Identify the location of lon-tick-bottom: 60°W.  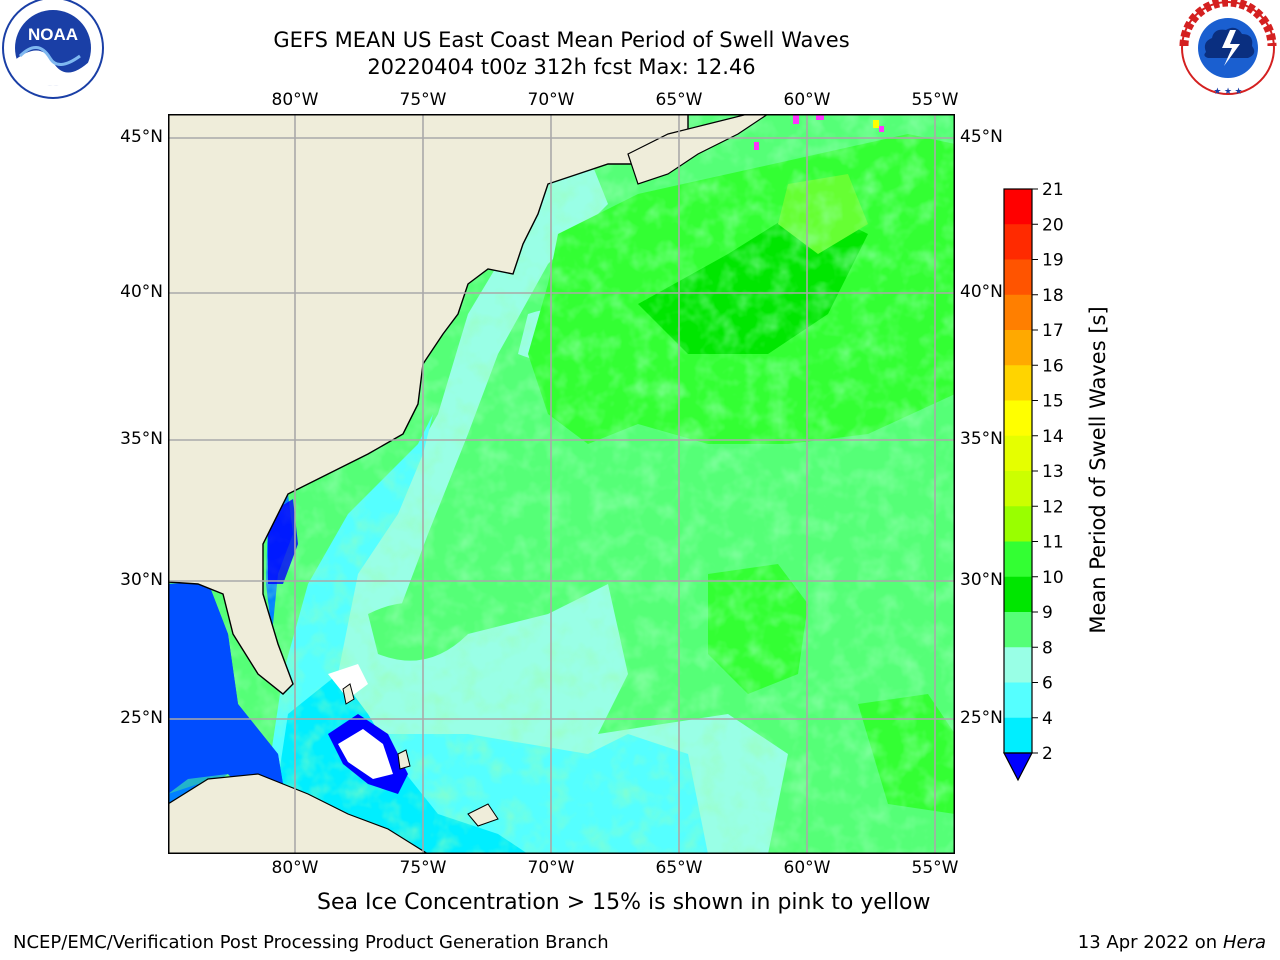
(807, 868).